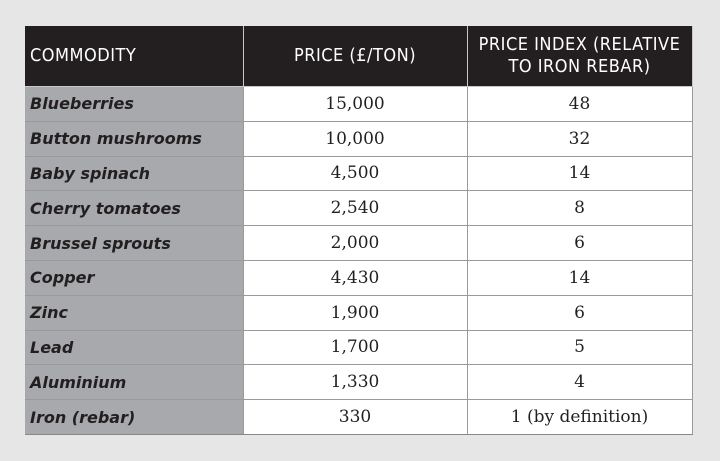 The width and height of the screenshot is (720, 461). I want to click on commodity-cell: Copper, so click(134, 277).